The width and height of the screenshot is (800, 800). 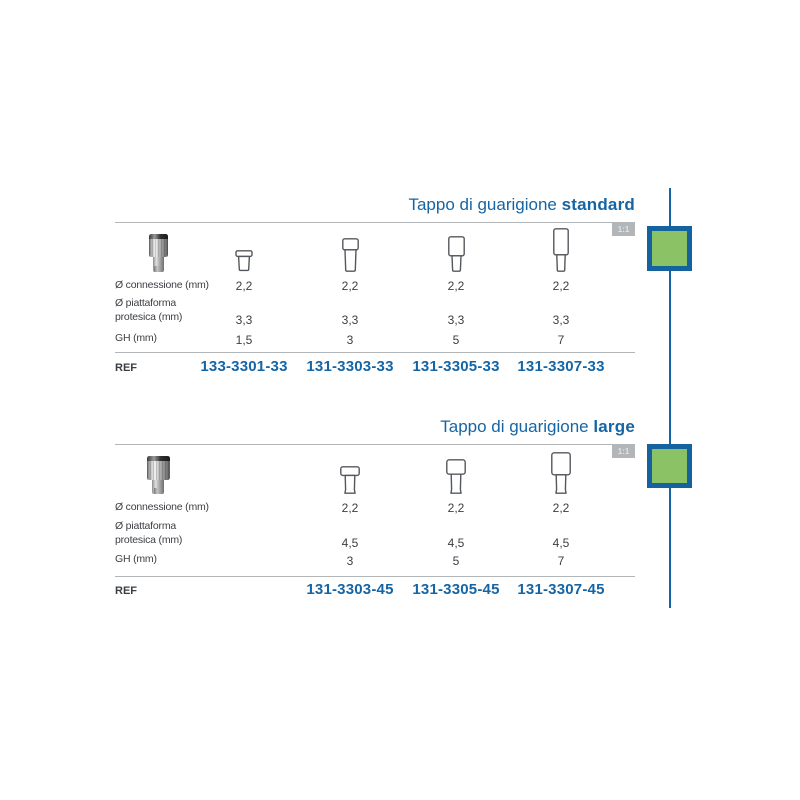 I want to click on section-title-bold: standard, so click(x=598, y=204).